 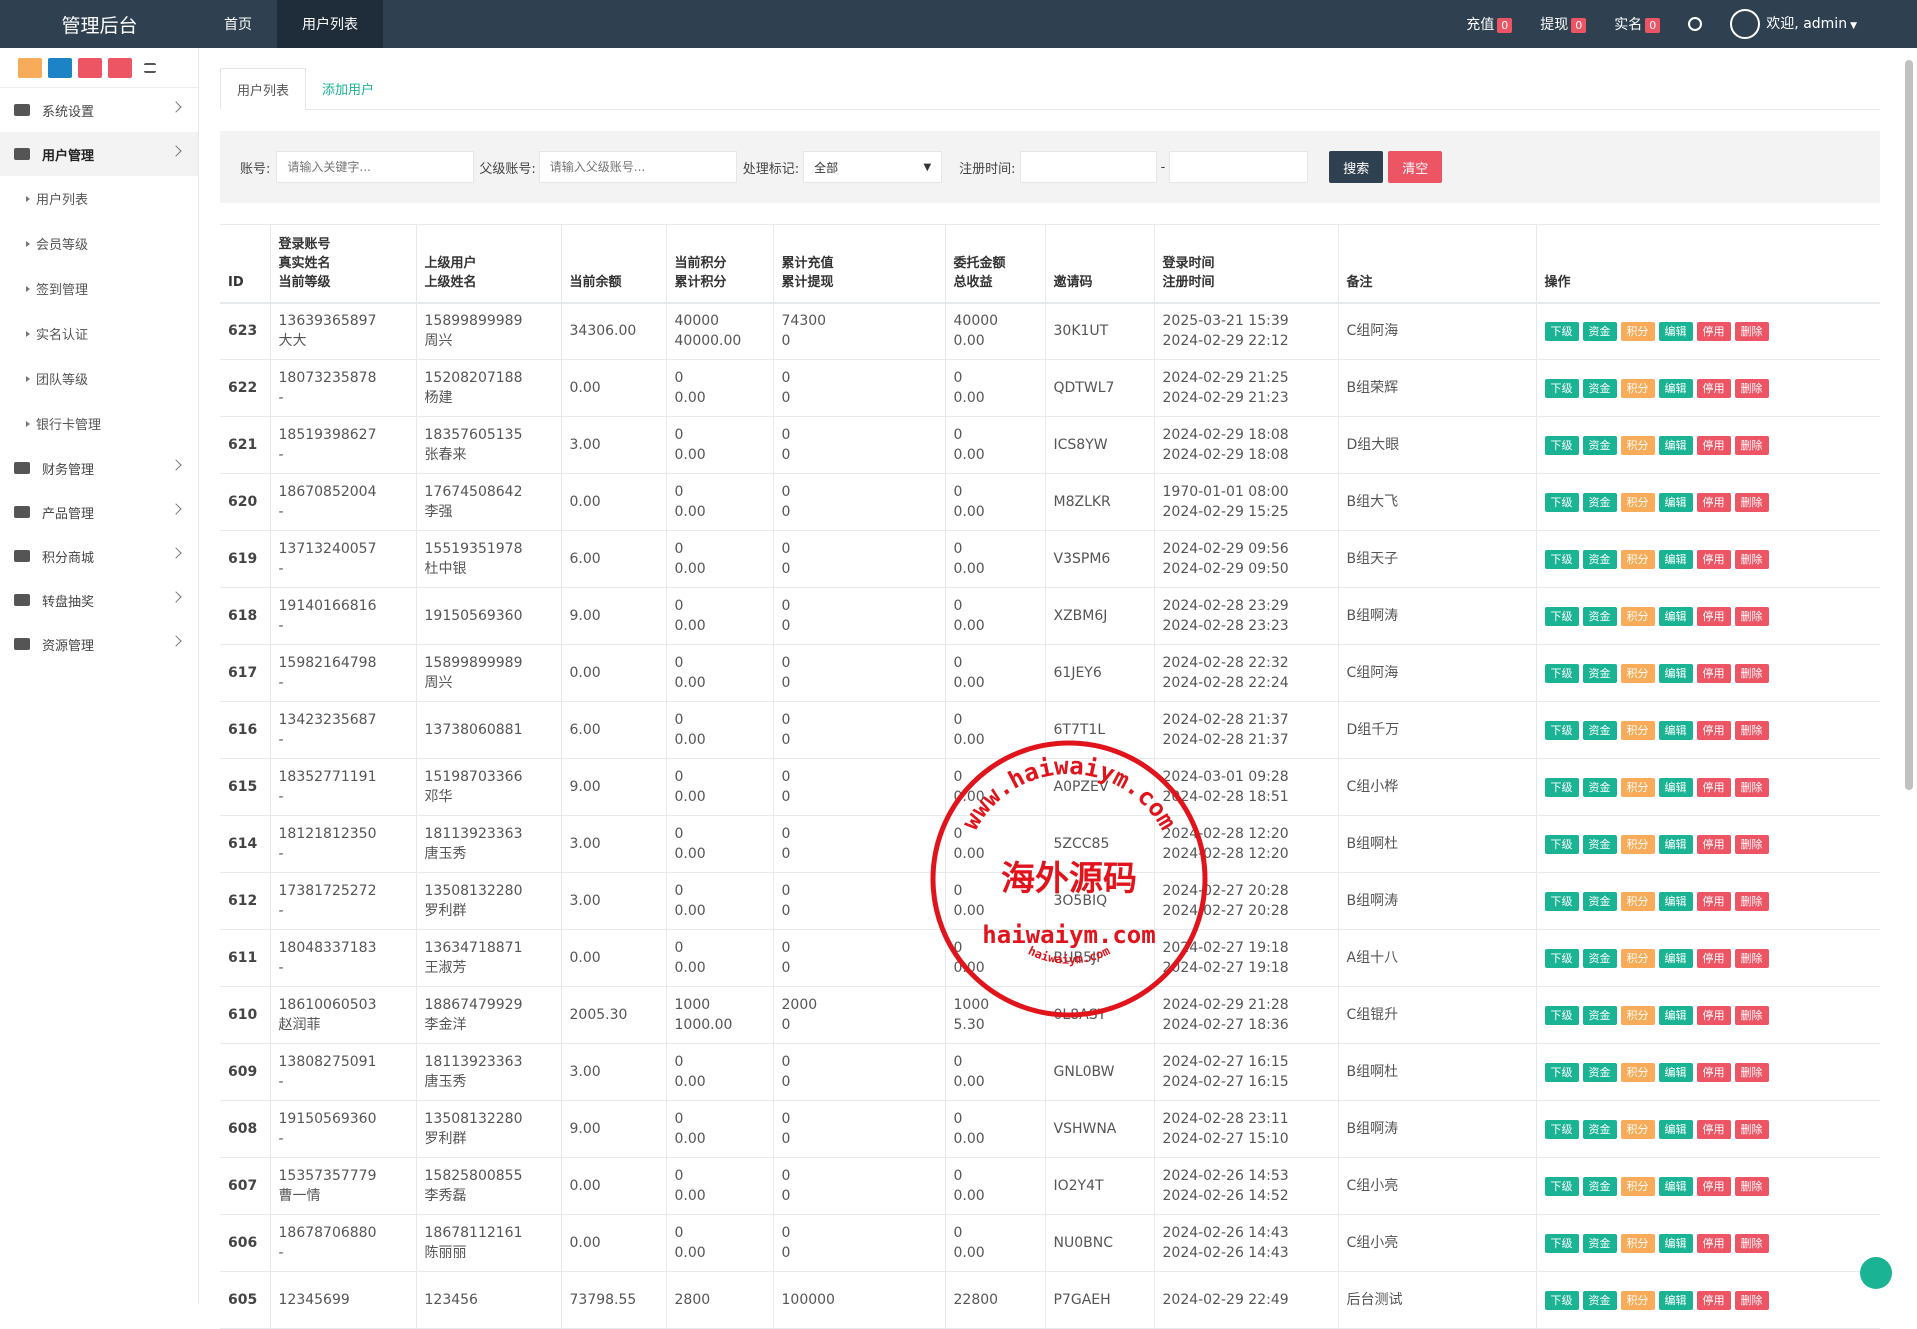 I want to click on time-start, so click(x=1088, y=167).